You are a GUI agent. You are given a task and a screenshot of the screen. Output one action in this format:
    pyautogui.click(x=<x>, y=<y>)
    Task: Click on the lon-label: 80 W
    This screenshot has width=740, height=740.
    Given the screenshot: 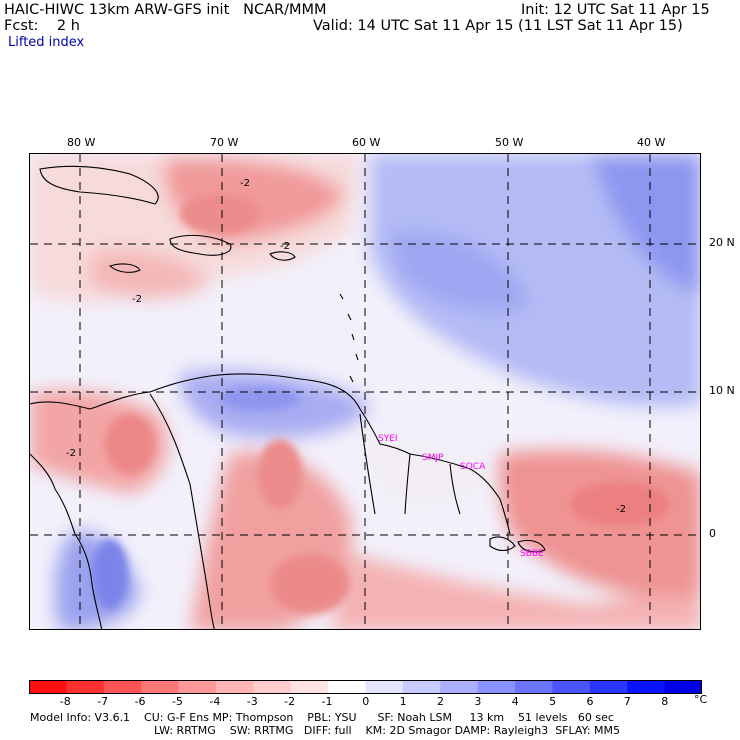 What is the action you would take?
    pyautogui.click(x=81, y=142)
    